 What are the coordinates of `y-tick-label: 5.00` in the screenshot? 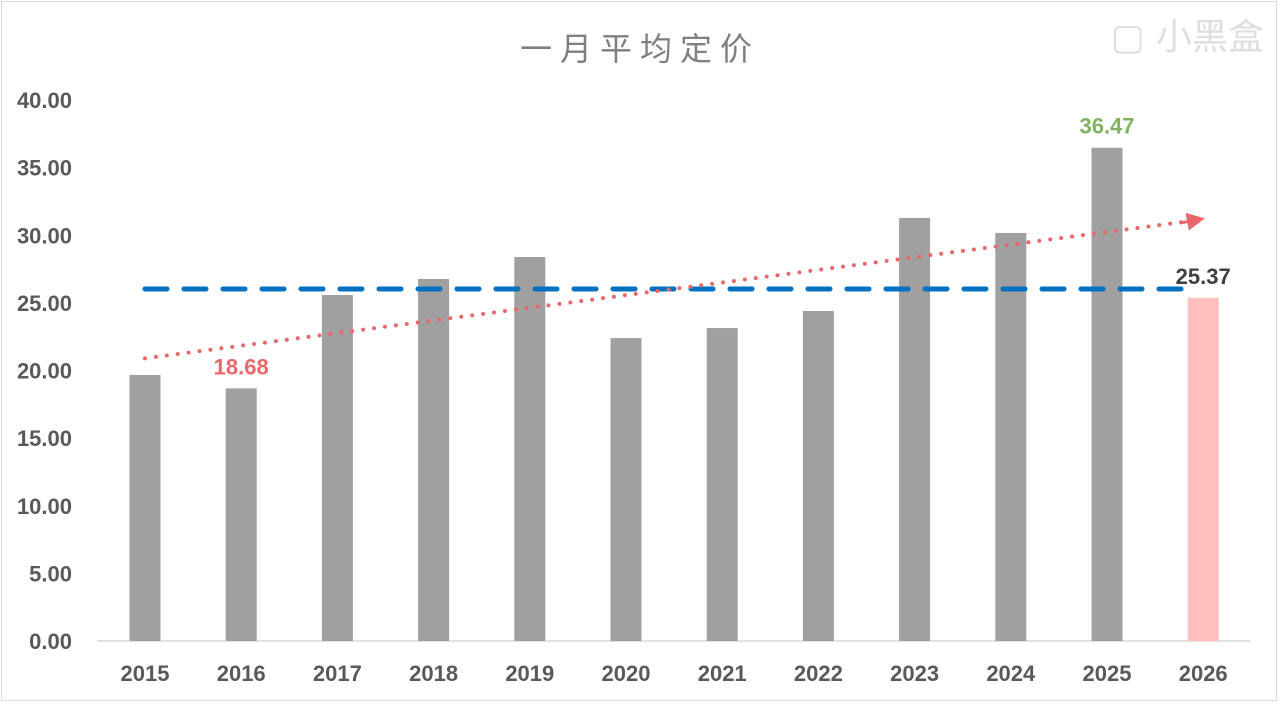 It's located at (50, 573).